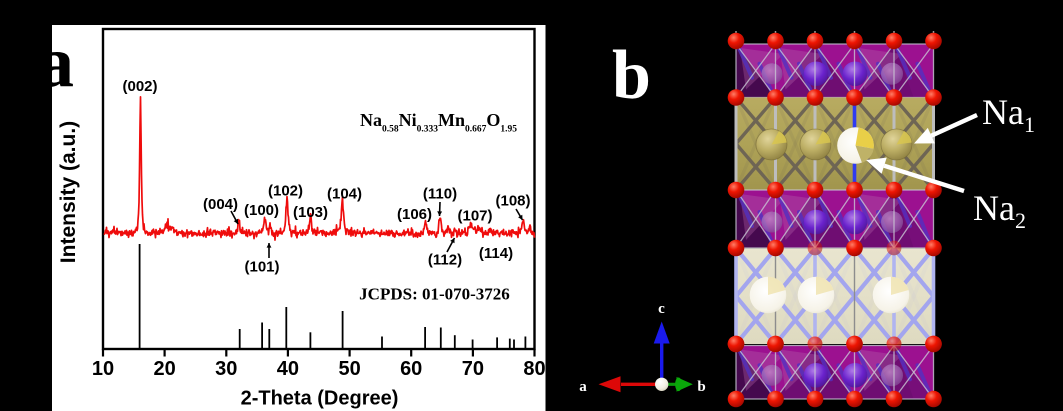 The width and height of the screenshot is (1063, 411). What do you see at coordinates (310, 212) in the screenshot?
I see `svg-text: (103)` at bounding box center [310, 212].